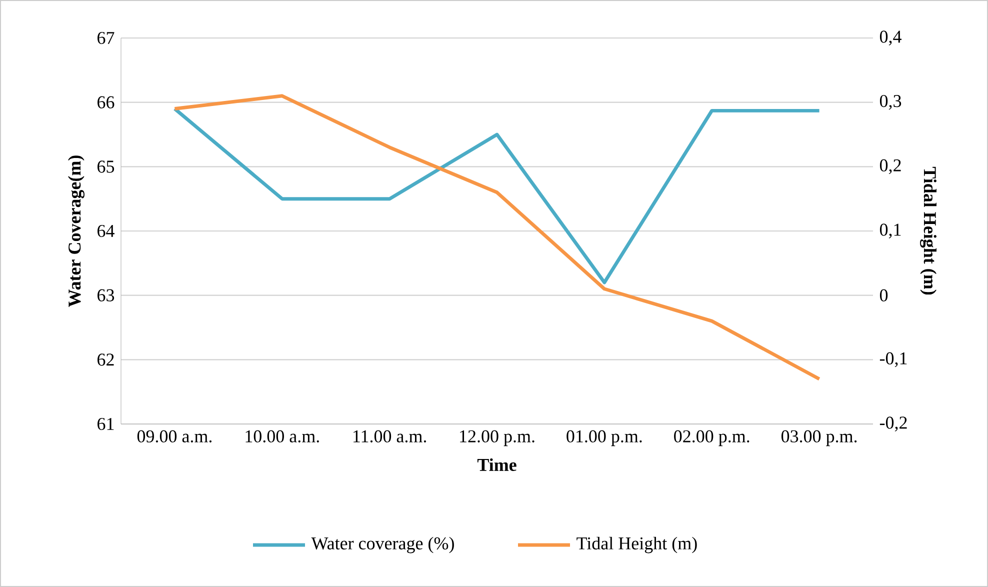 Image resolution: width=988 pixels, height=587 pixels. Describe the element at coordinates (496, 464) in the screenshot. I see `x-axis-title: Time` at that location.